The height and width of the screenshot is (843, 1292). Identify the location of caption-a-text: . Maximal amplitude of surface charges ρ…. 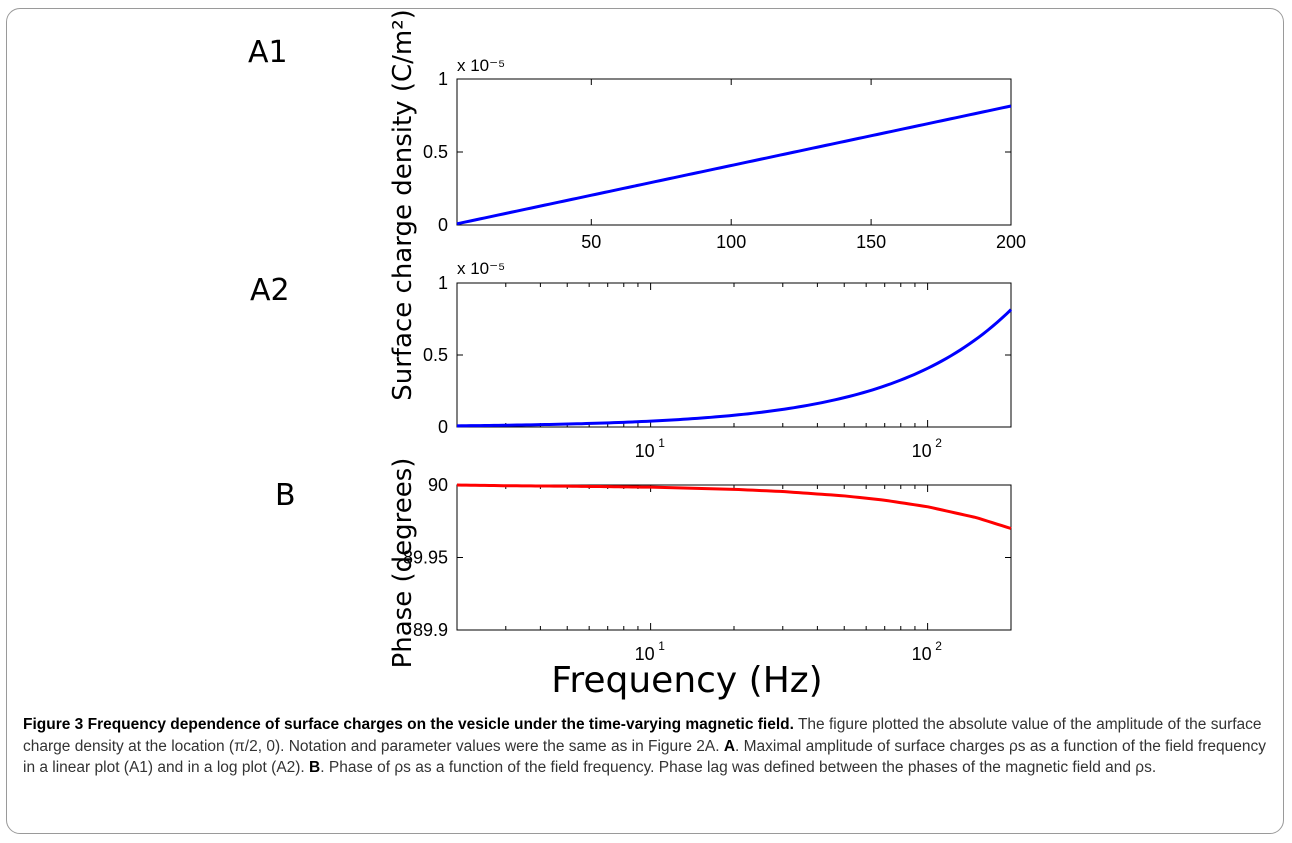
(644, 757).